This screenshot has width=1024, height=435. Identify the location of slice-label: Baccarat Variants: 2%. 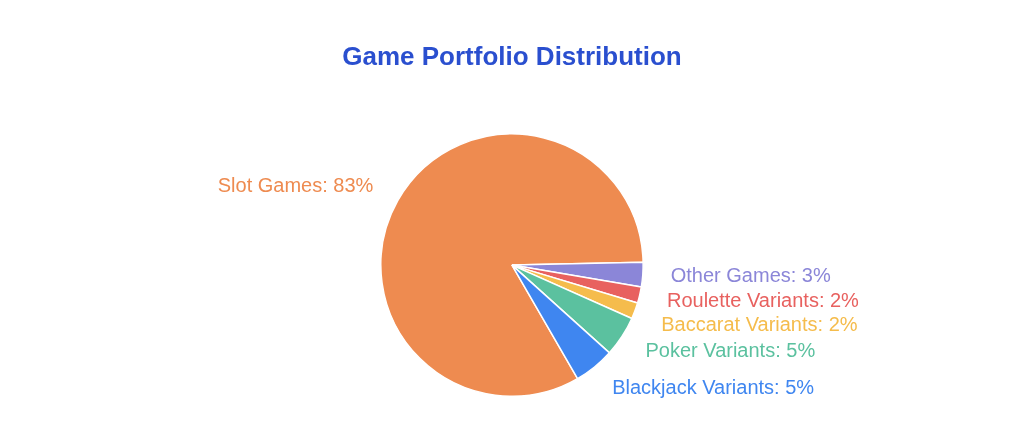
(759, 323).